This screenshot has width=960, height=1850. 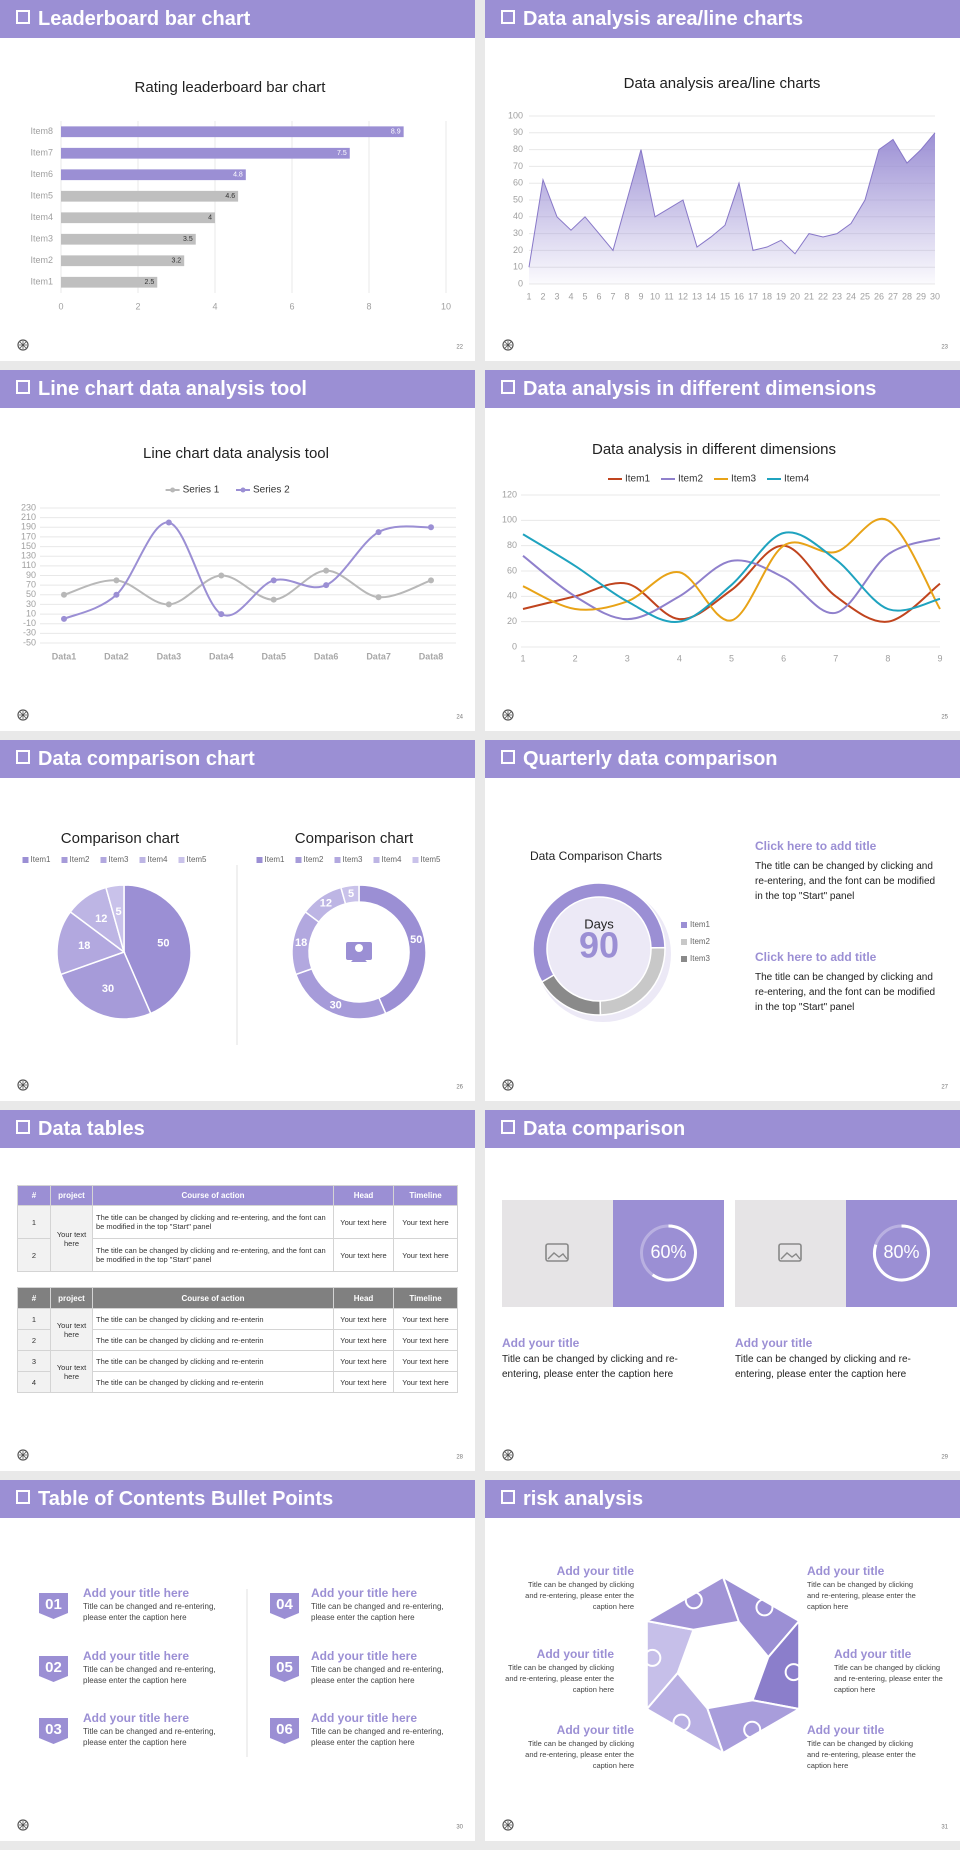 I want to click on y-tick-label: 100, so click(x=515, y=115).